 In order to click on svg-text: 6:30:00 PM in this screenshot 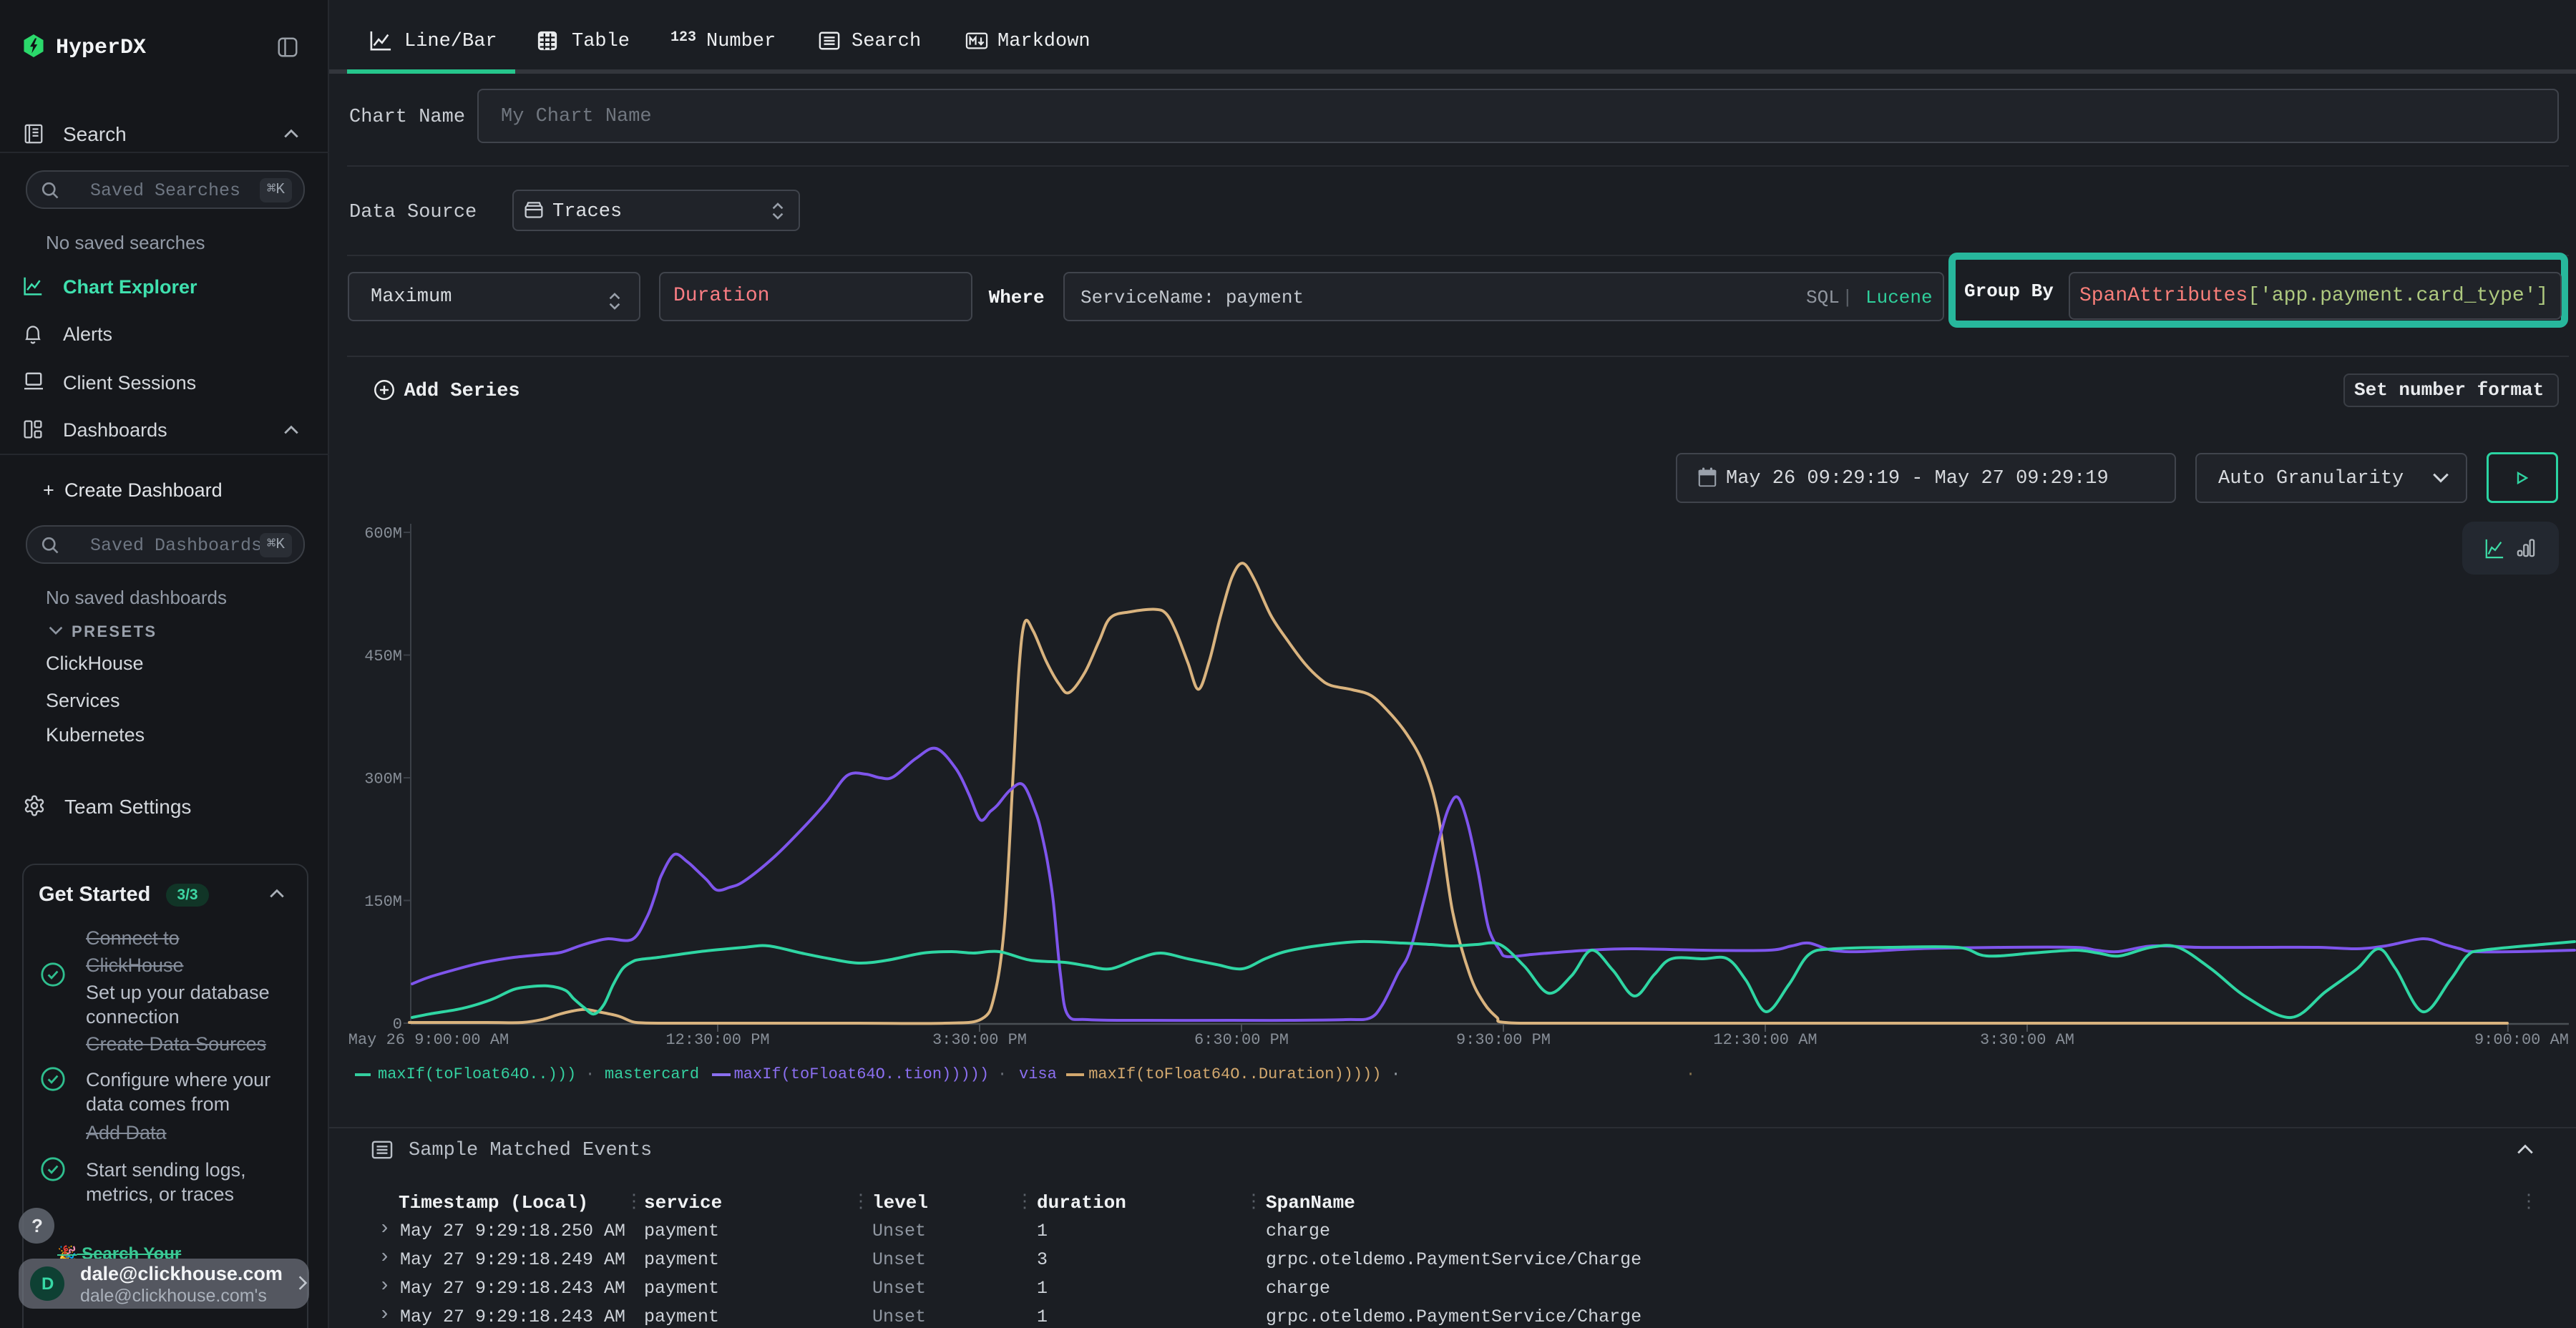, I will do `click(1241, 1040)`.